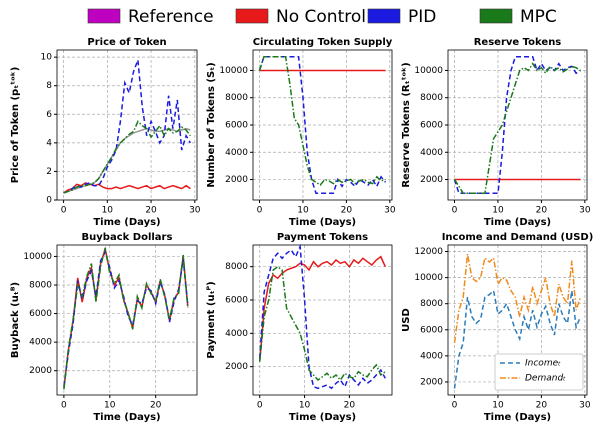 Image resolution: width=616 pixels, height=423 pixels. Describe the element at coordinates (15, 125) in the screenshot. I see `y-axis-label: Price of Token (pₜᵗᵒᵏ)` at that location.